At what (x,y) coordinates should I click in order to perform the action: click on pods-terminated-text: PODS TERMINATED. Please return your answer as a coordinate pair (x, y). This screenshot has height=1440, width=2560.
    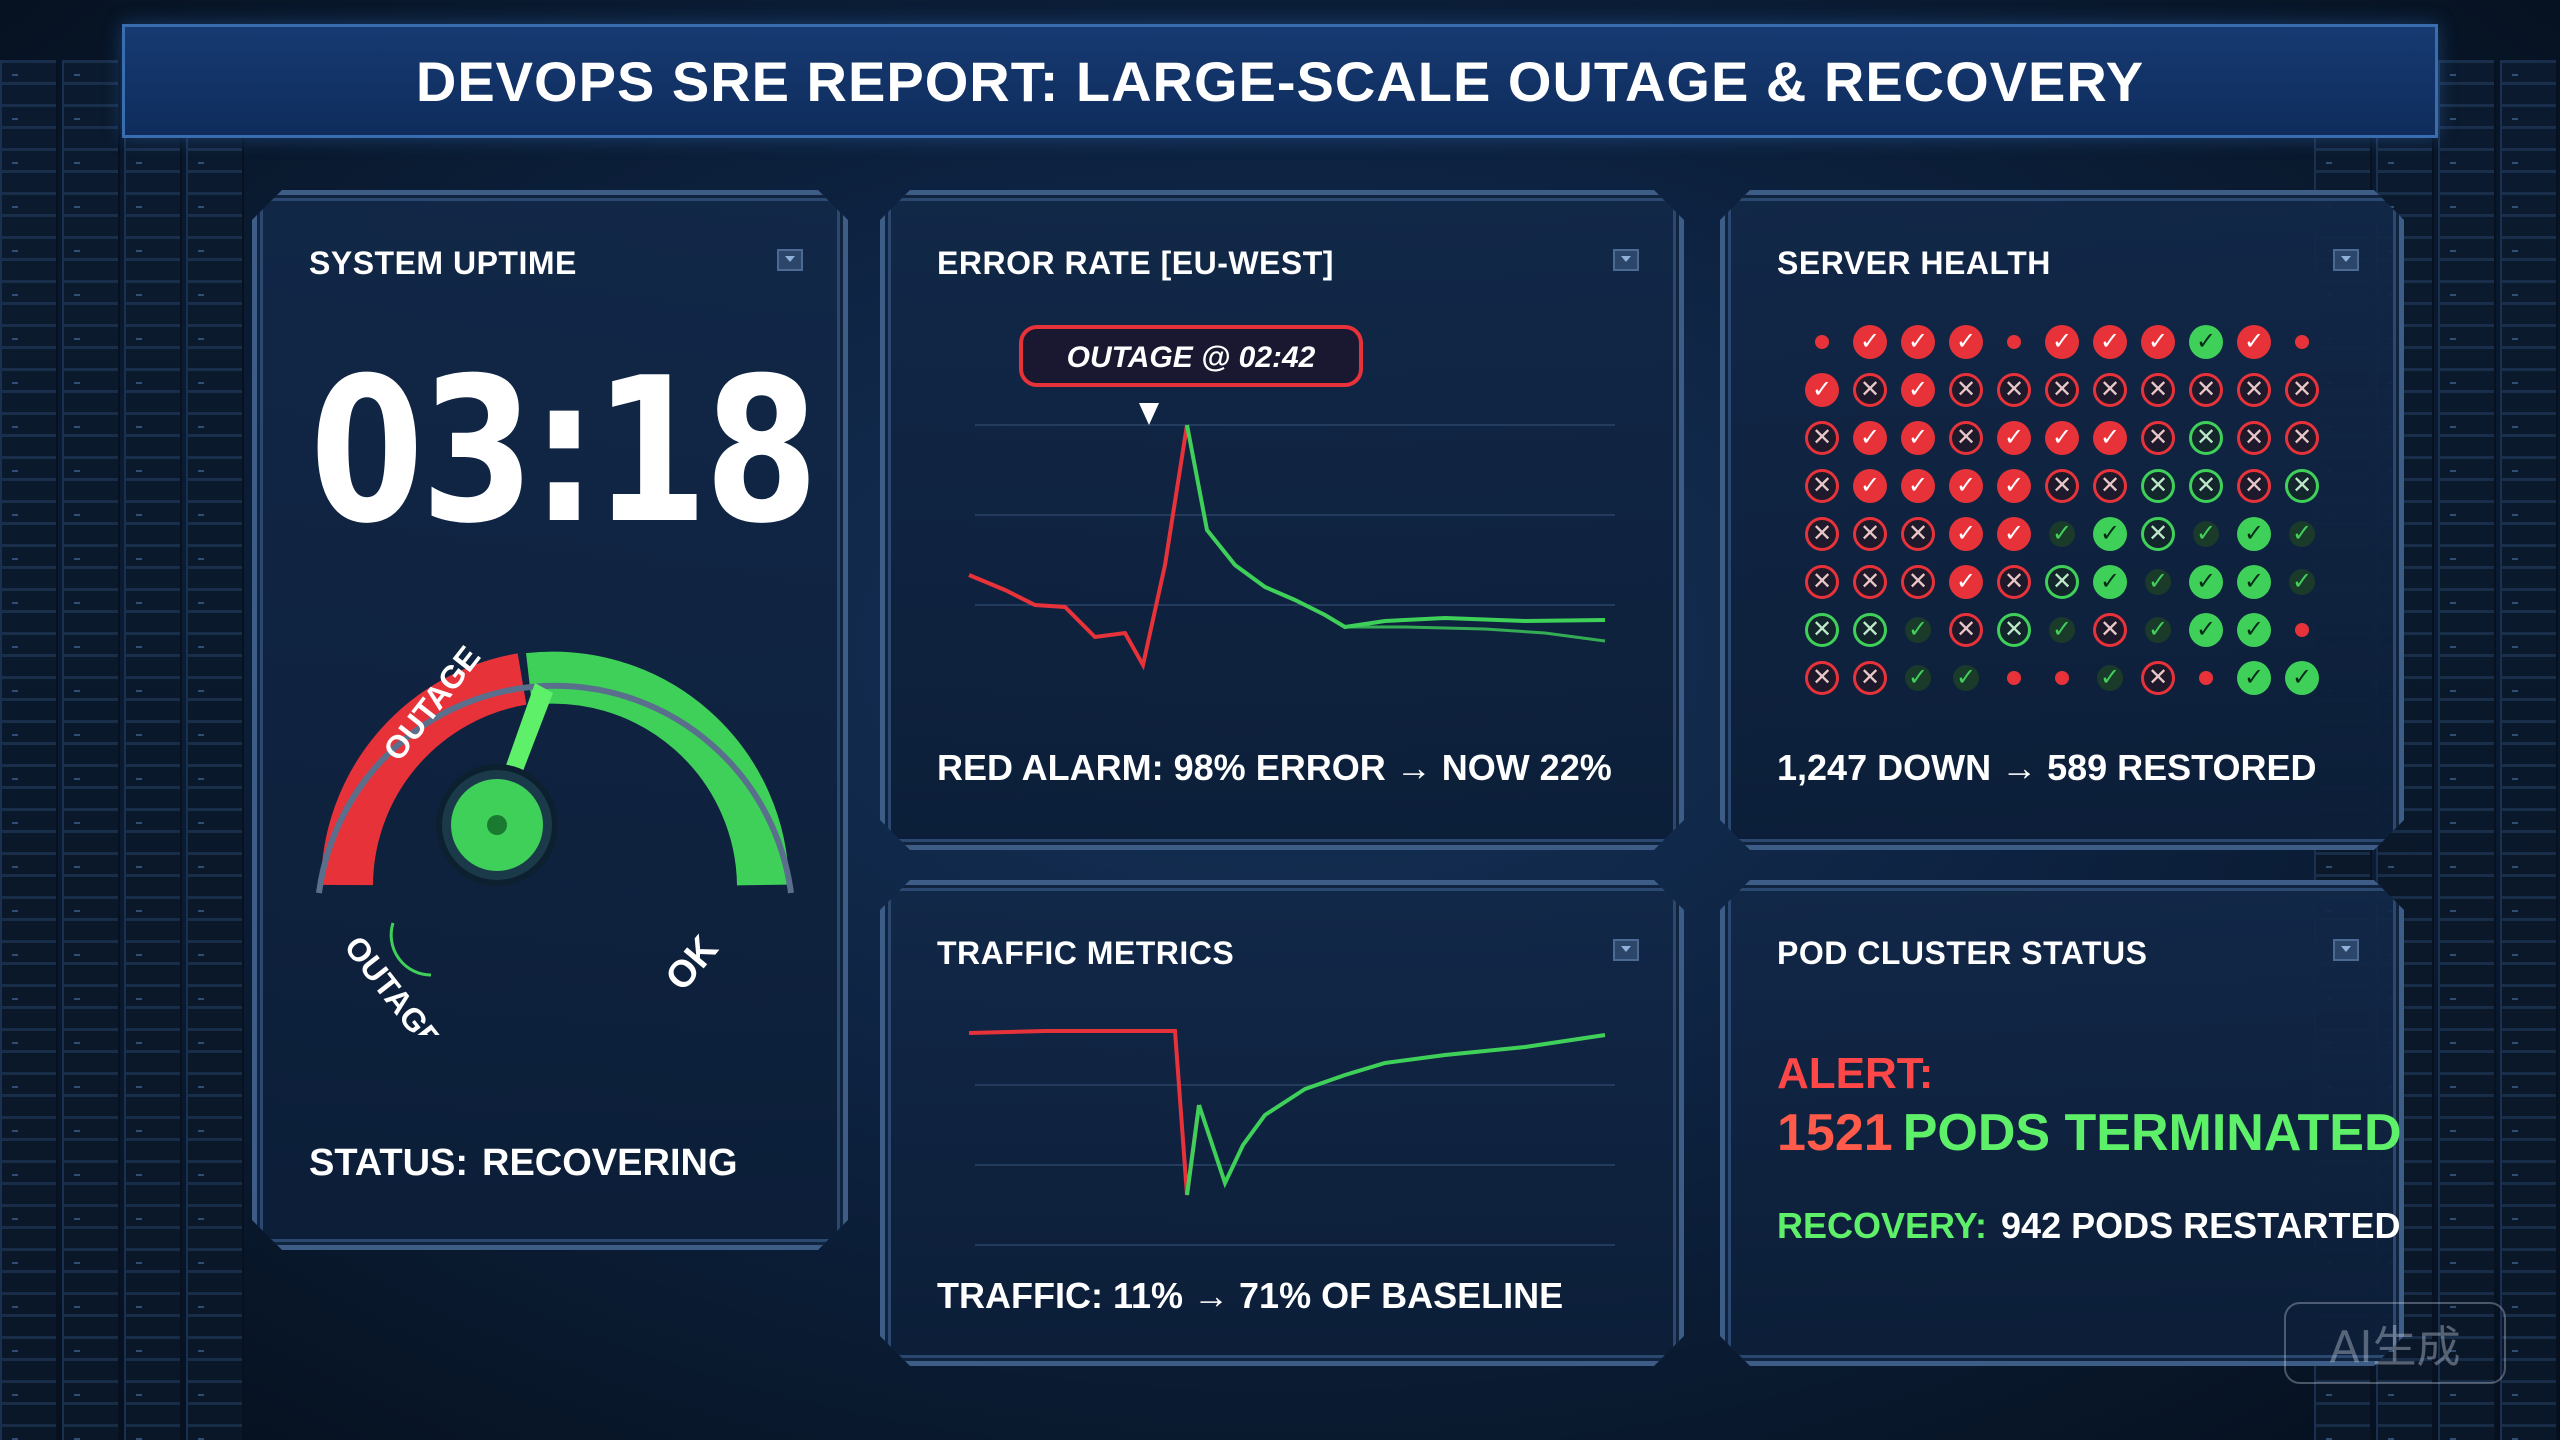
    Looking at the image, I should click on (2152, 1133).